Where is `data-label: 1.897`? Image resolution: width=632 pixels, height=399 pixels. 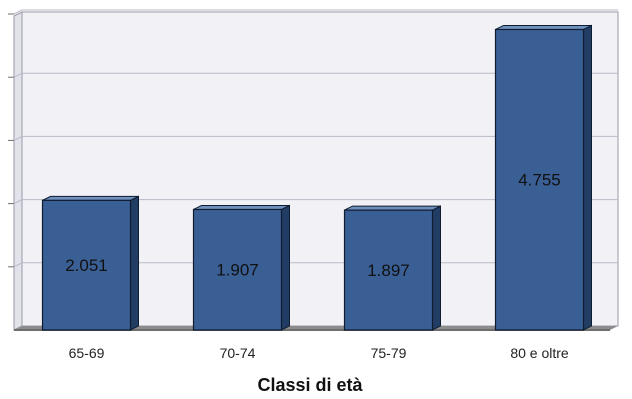 data-label: 1.897 is located at coordinates (388, 270).